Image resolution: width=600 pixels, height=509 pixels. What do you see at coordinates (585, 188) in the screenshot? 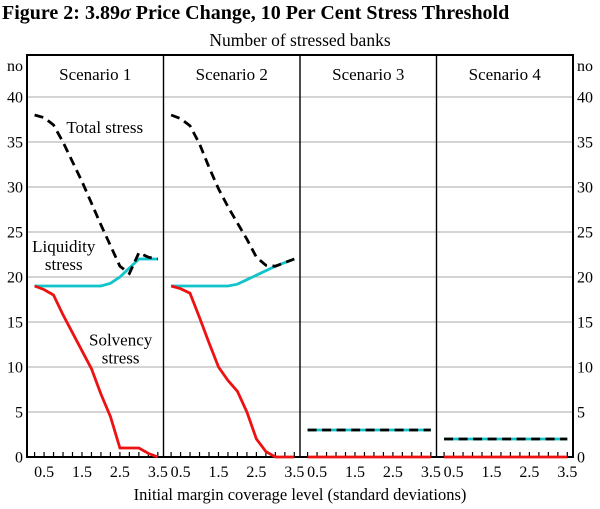
I see `y-tick-label-right: 30` at bounding box center [585, 188].